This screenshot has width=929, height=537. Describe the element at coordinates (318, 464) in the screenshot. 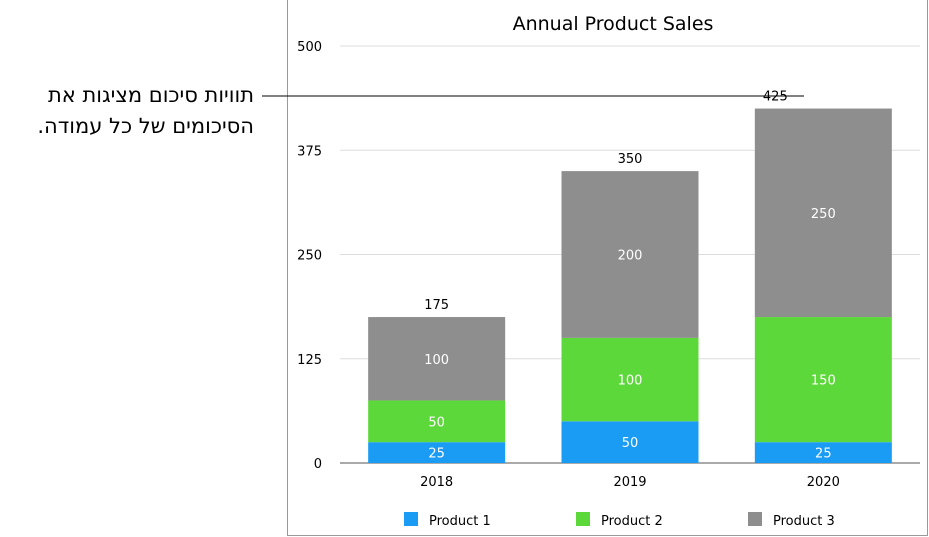

I see `y-tick-label: 0` at that location.